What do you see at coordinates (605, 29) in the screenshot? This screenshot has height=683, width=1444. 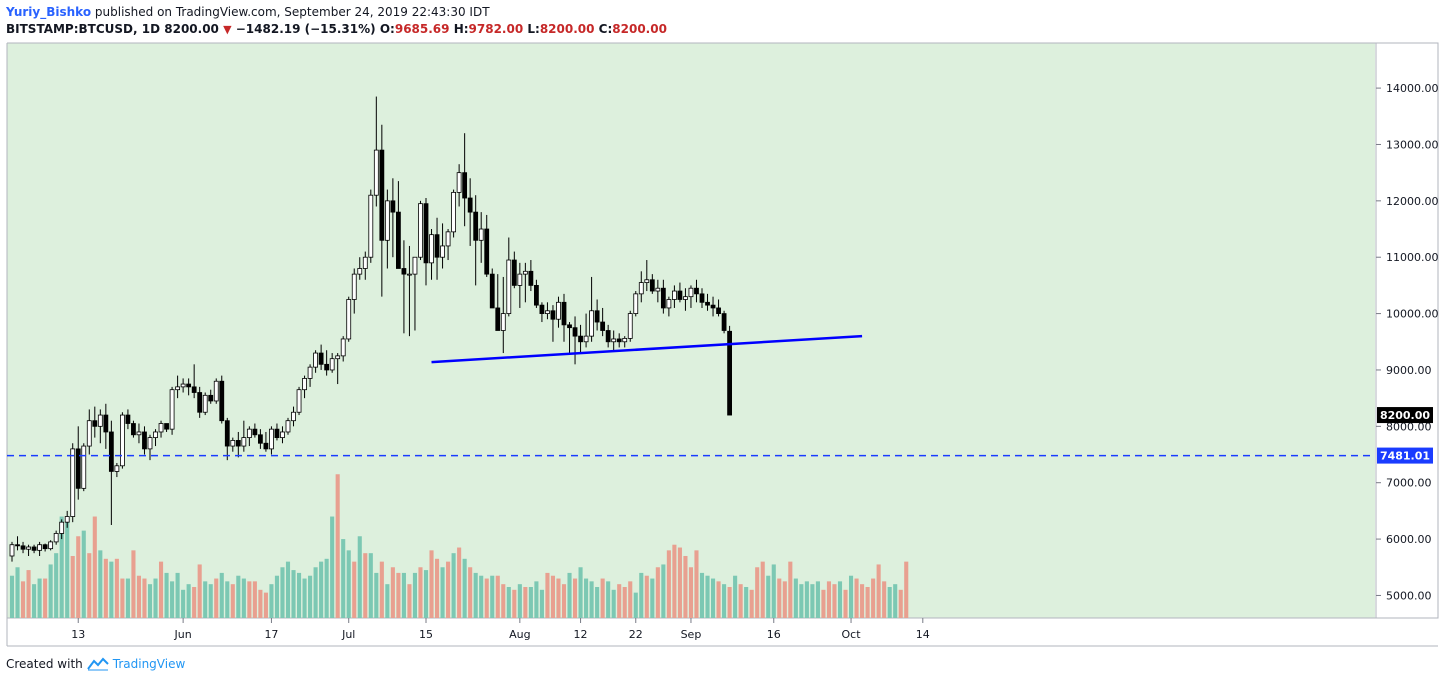 I see `close-label: C:` at bounding box center [605, 29].